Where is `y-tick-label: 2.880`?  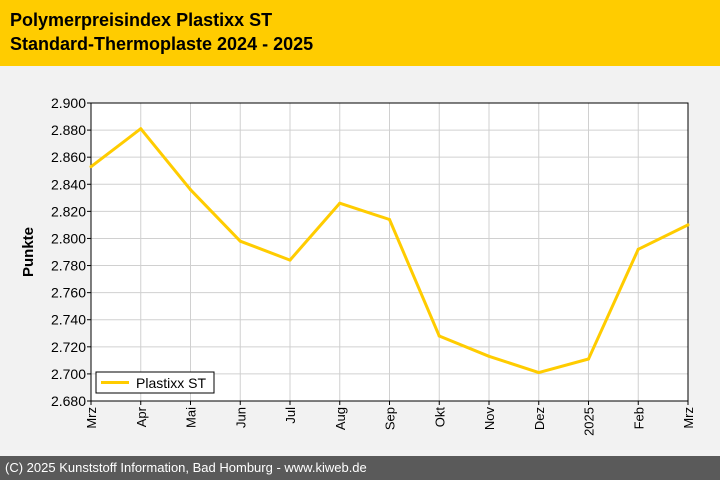 y-tick-label: 2.880 is located at coordinates (68, 130).